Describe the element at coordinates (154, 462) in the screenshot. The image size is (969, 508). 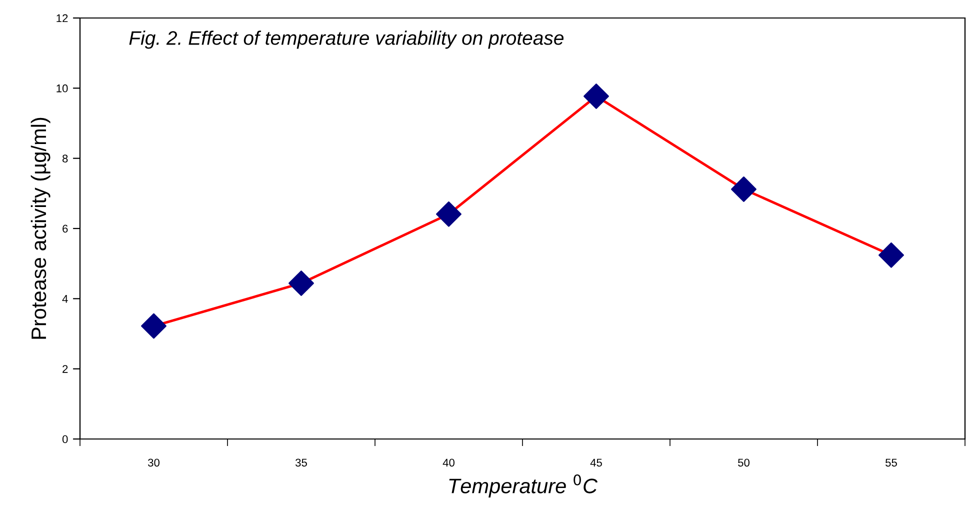
I see `x-tick-label: 30` at that location.